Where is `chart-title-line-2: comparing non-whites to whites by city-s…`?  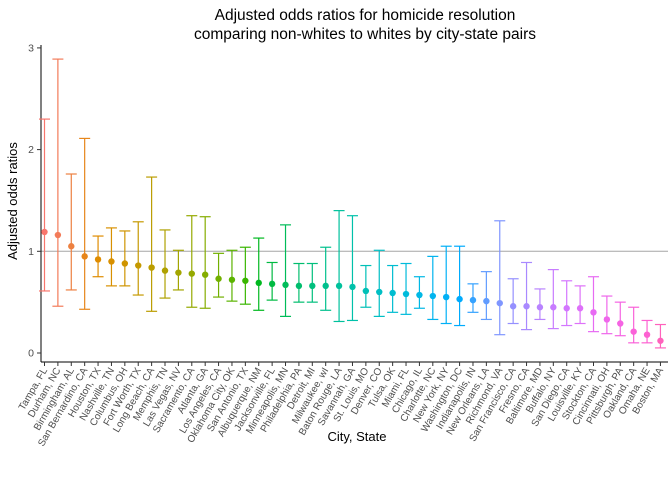
chart-title-line-2: comparing non-whites to whites by city-s… is located at coordinates (365, 34).